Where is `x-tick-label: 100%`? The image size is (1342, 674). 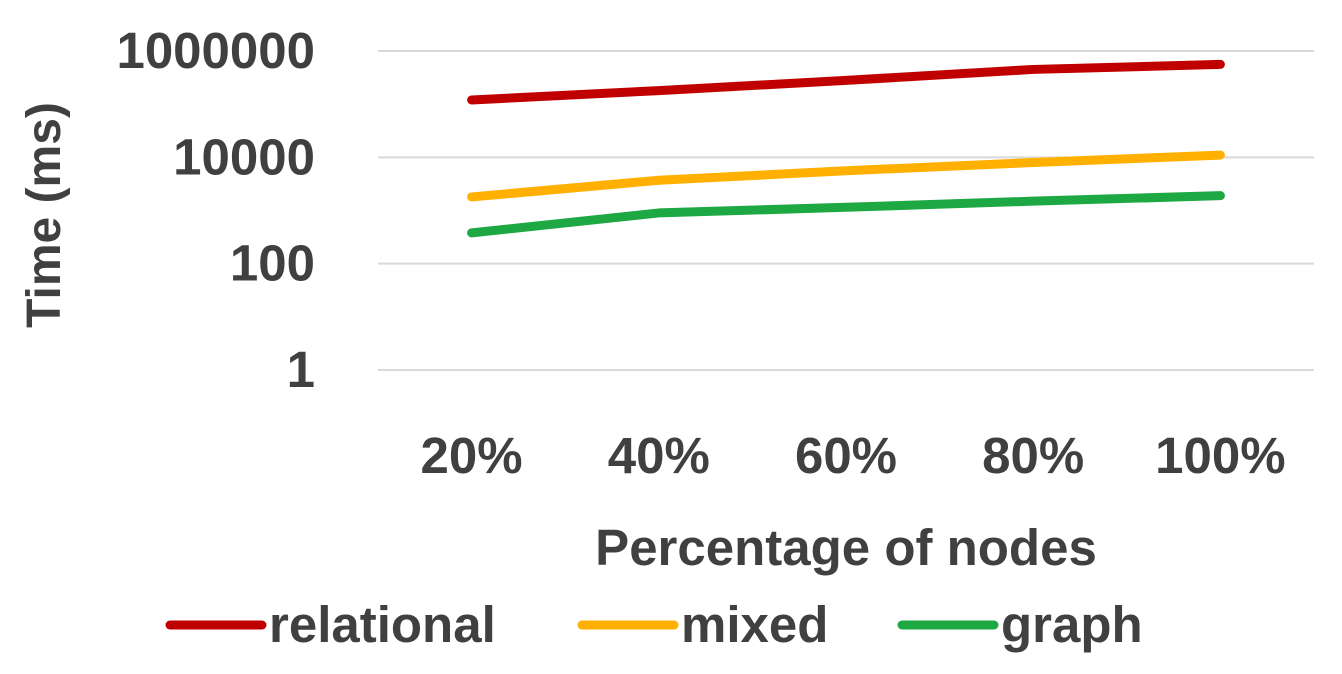
x-tick-label: 100% is located at coordinates (1220, 455).